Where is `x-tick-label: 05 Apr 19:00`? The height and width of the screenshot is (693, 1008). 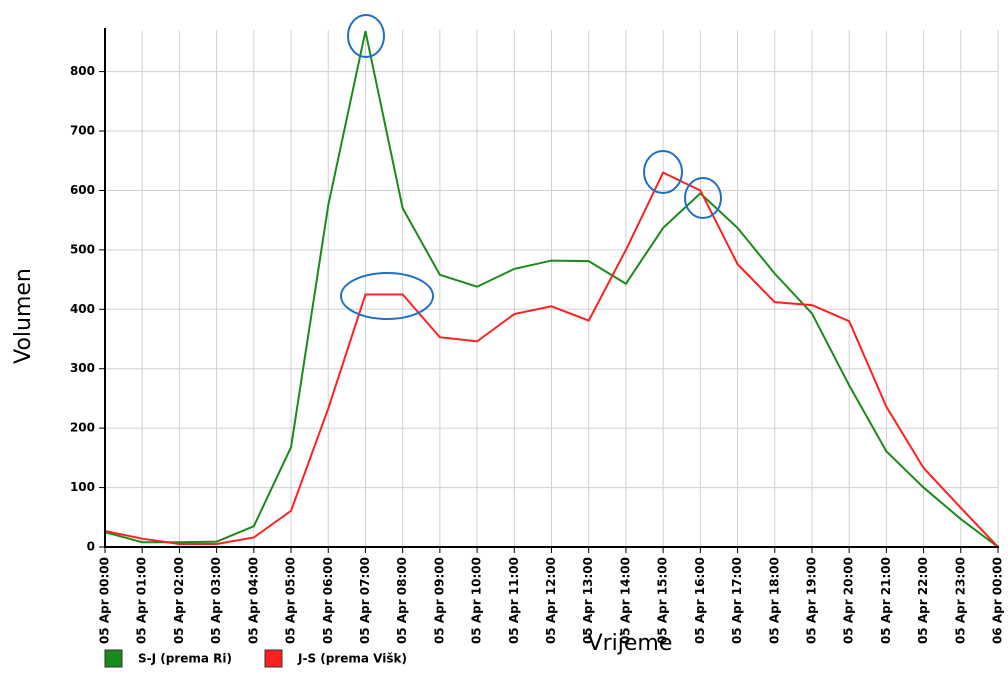 x-tick-label: 05 Apr 19:00 is located at coordinates (811, 600).